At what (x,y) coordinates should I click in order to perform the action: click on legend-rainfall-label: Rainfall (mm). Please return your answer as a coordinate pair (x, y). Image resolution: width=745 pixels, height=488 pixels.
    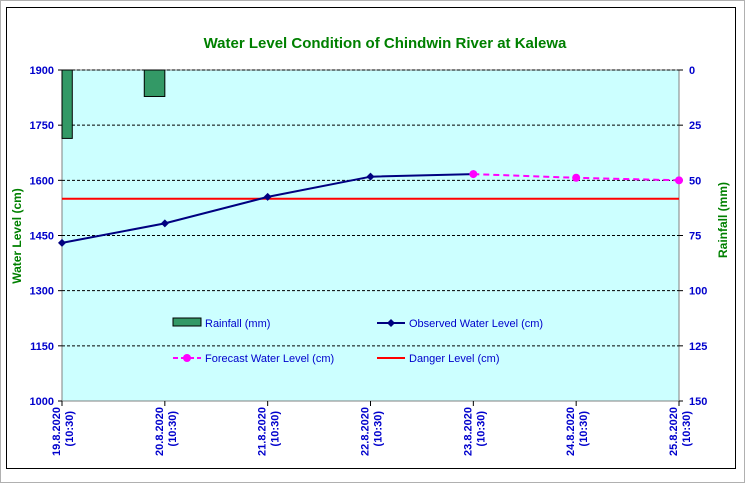
    Looking at the image, I should click on (237, 324).